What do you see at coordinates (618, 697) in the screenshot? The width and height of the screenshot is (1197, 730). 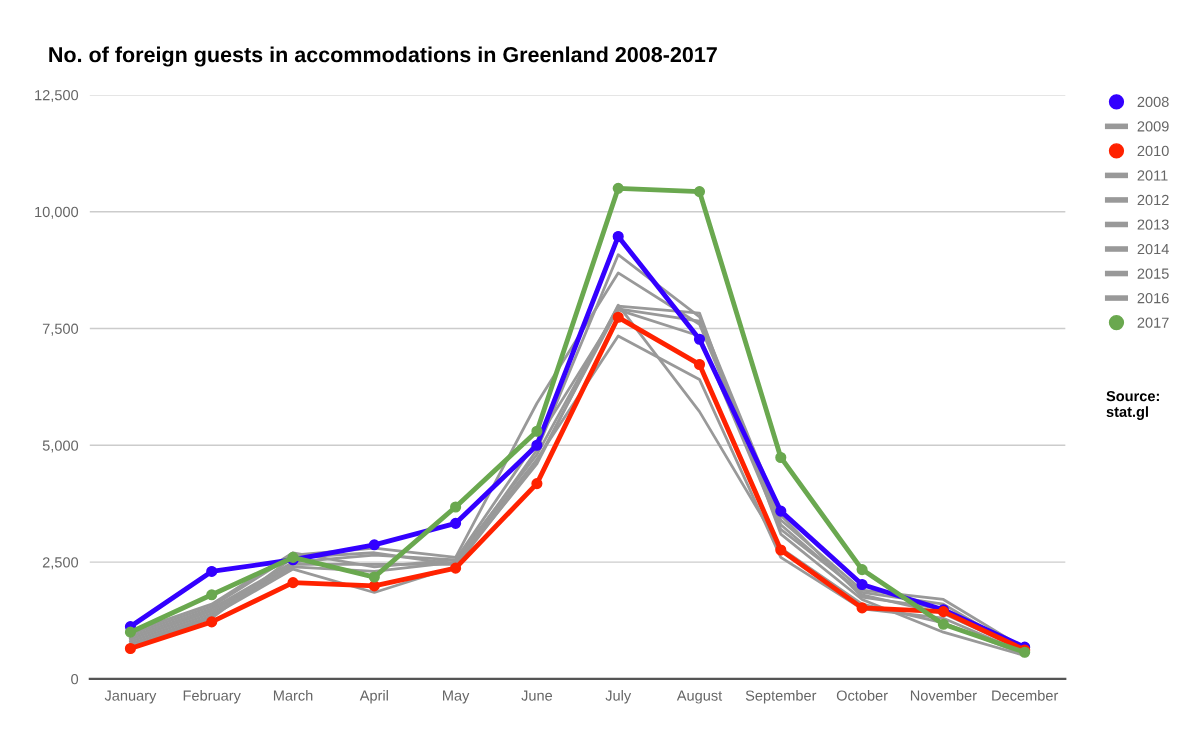 I see `x-tick-label: July` at bounding box center [618, 697].